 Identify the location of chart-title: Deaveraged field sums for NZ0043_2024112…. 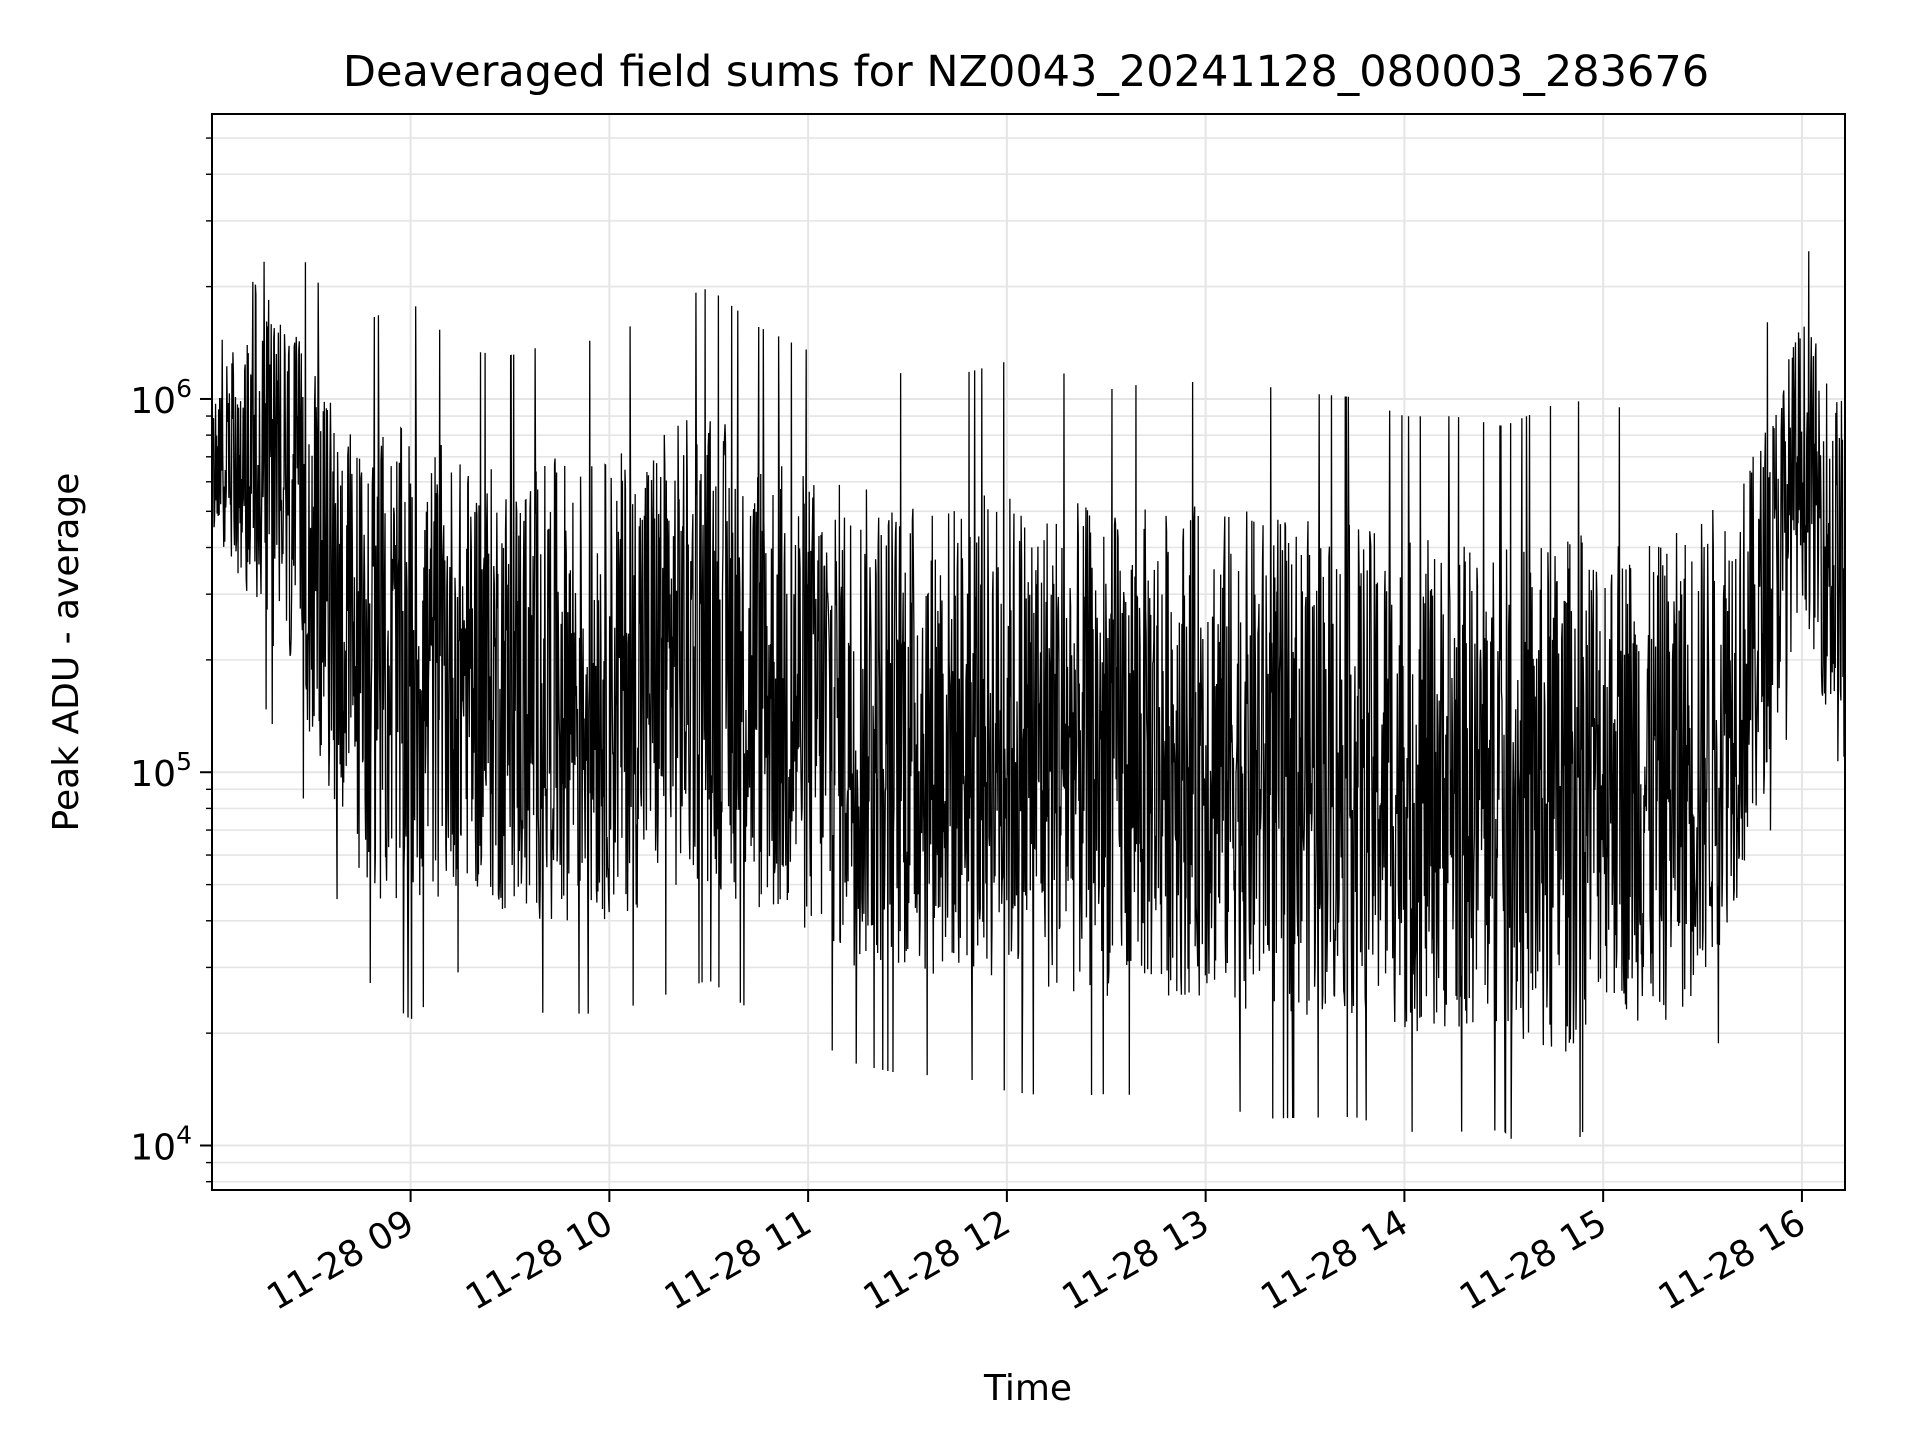
(1026, 72).